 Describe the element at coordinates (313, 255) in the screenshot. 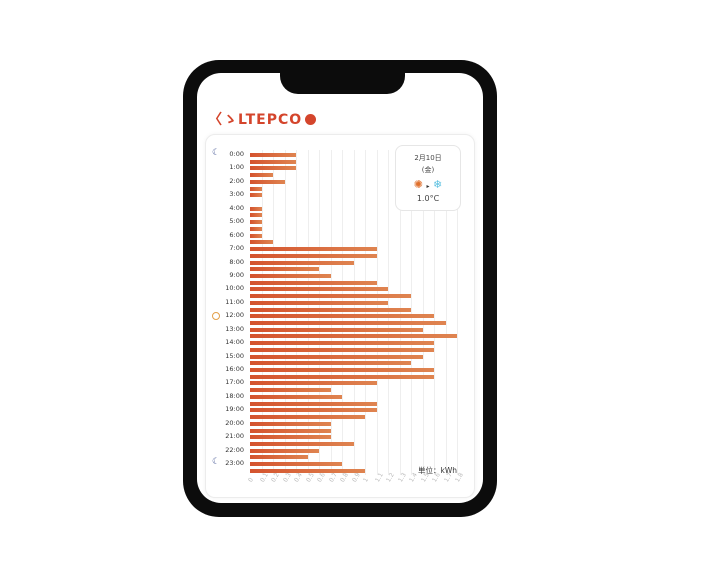

I see `bar-7:30` at that location.